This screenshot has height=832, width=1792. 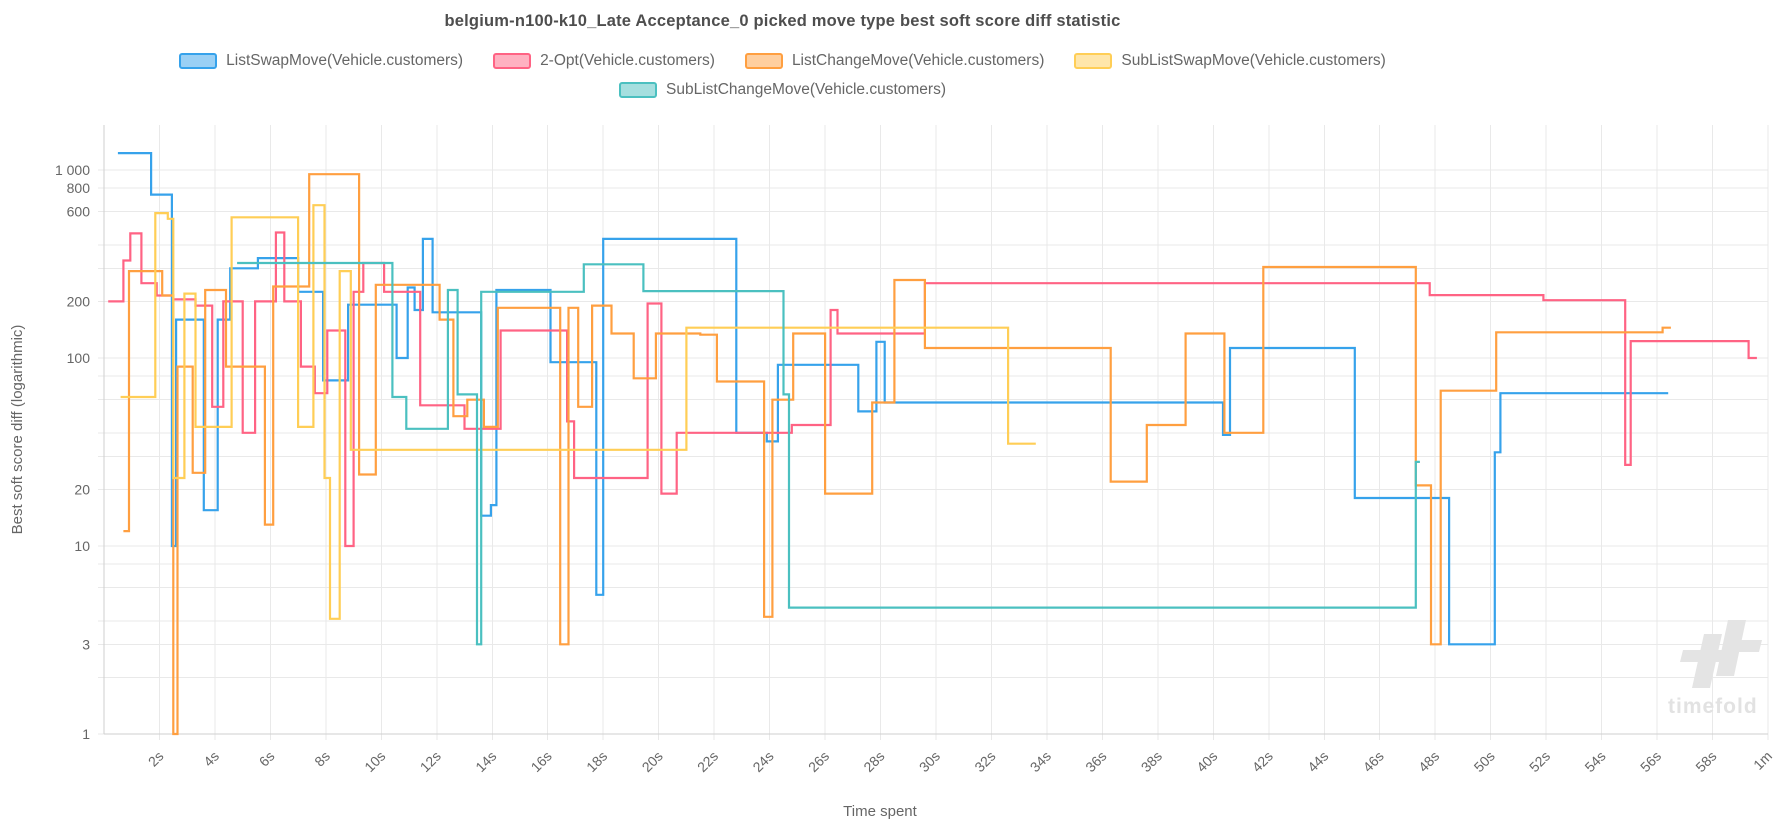 I want to click on x-tick-label: 34s, so click(x=1040, y=761).